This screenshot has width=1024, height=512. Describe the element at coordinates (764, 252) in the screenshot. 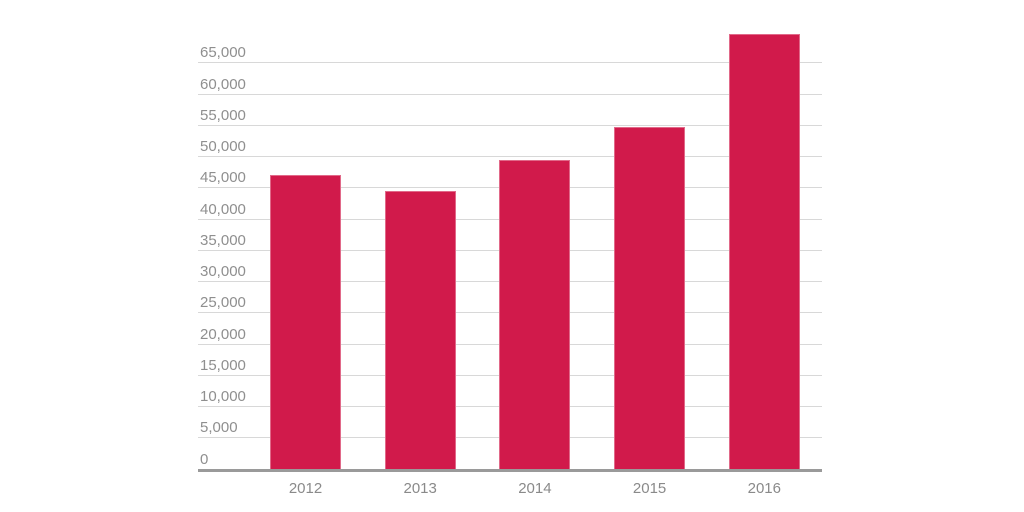

I see `bar-2016` at that location.